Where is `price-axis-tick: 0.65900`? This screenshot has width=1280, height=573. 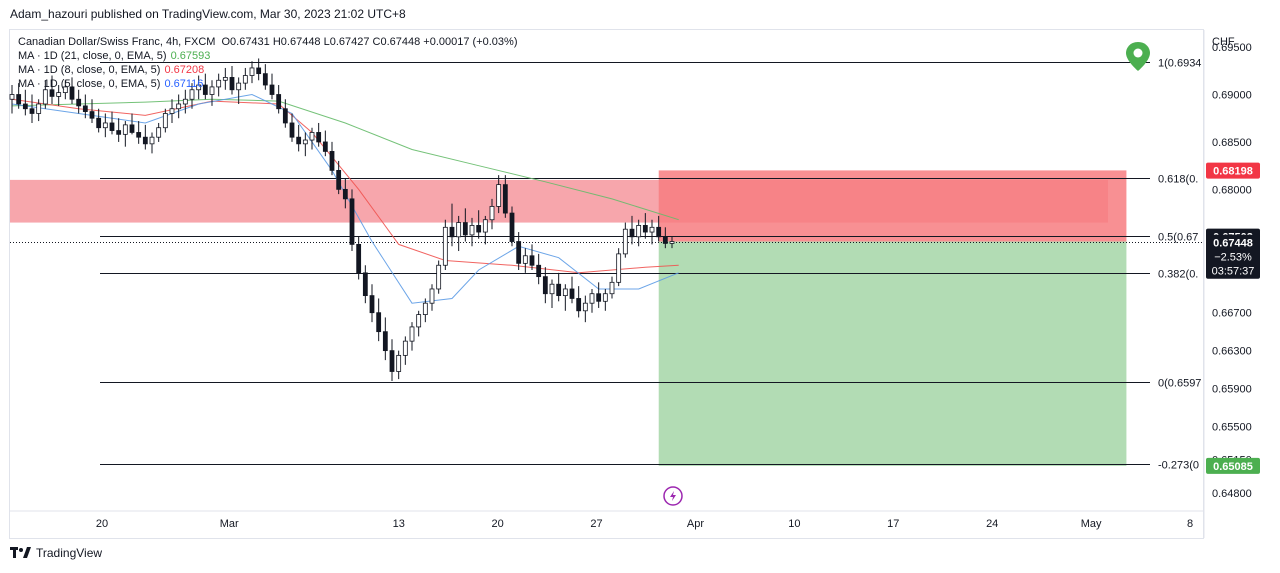 price-axis-tick: 0.65900 is located at coordinates (1232, 390).